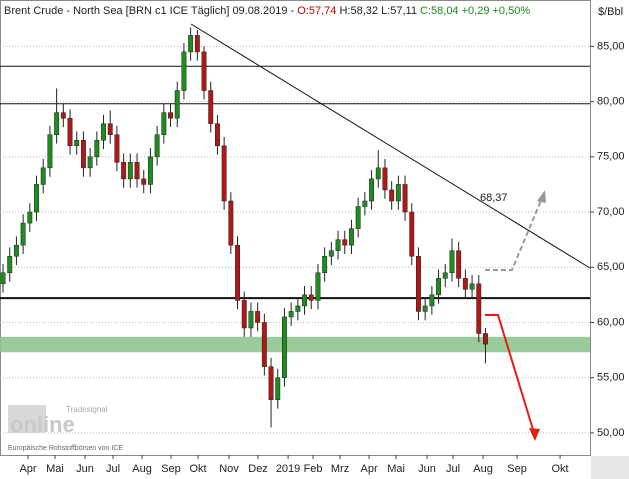 The height and width of the screenshot is (479, 629). Describe the element at coordinates (316, 11) in the screenshot. I see `header-part: O:57,74` at that location.